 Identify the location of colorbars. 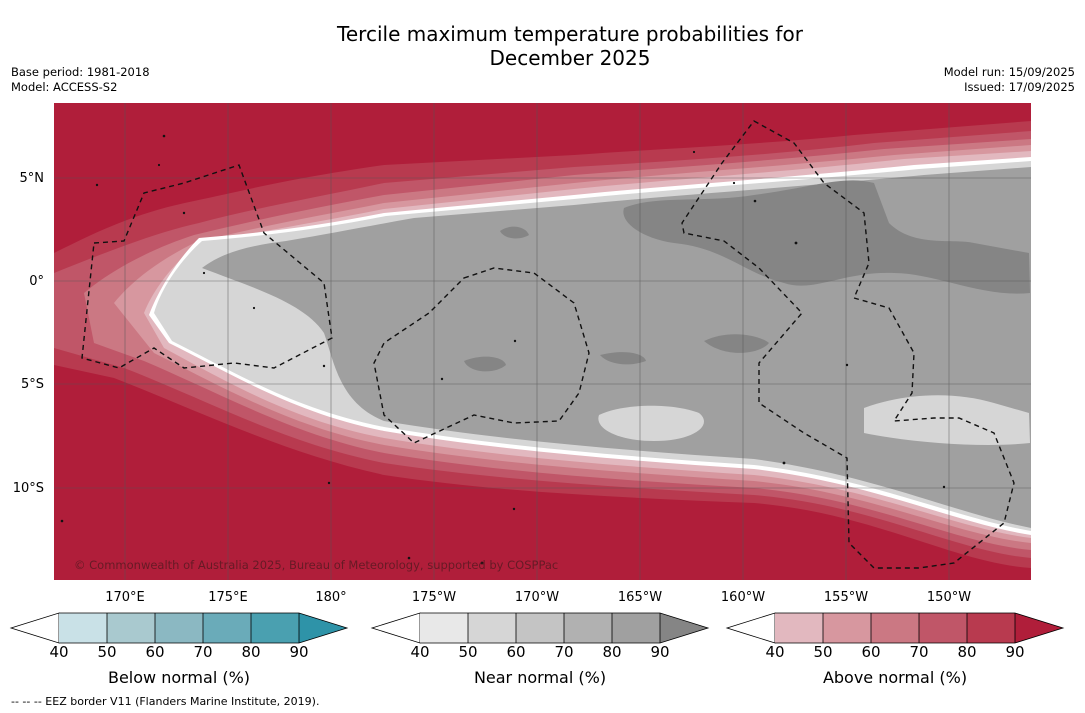
(537, 628).